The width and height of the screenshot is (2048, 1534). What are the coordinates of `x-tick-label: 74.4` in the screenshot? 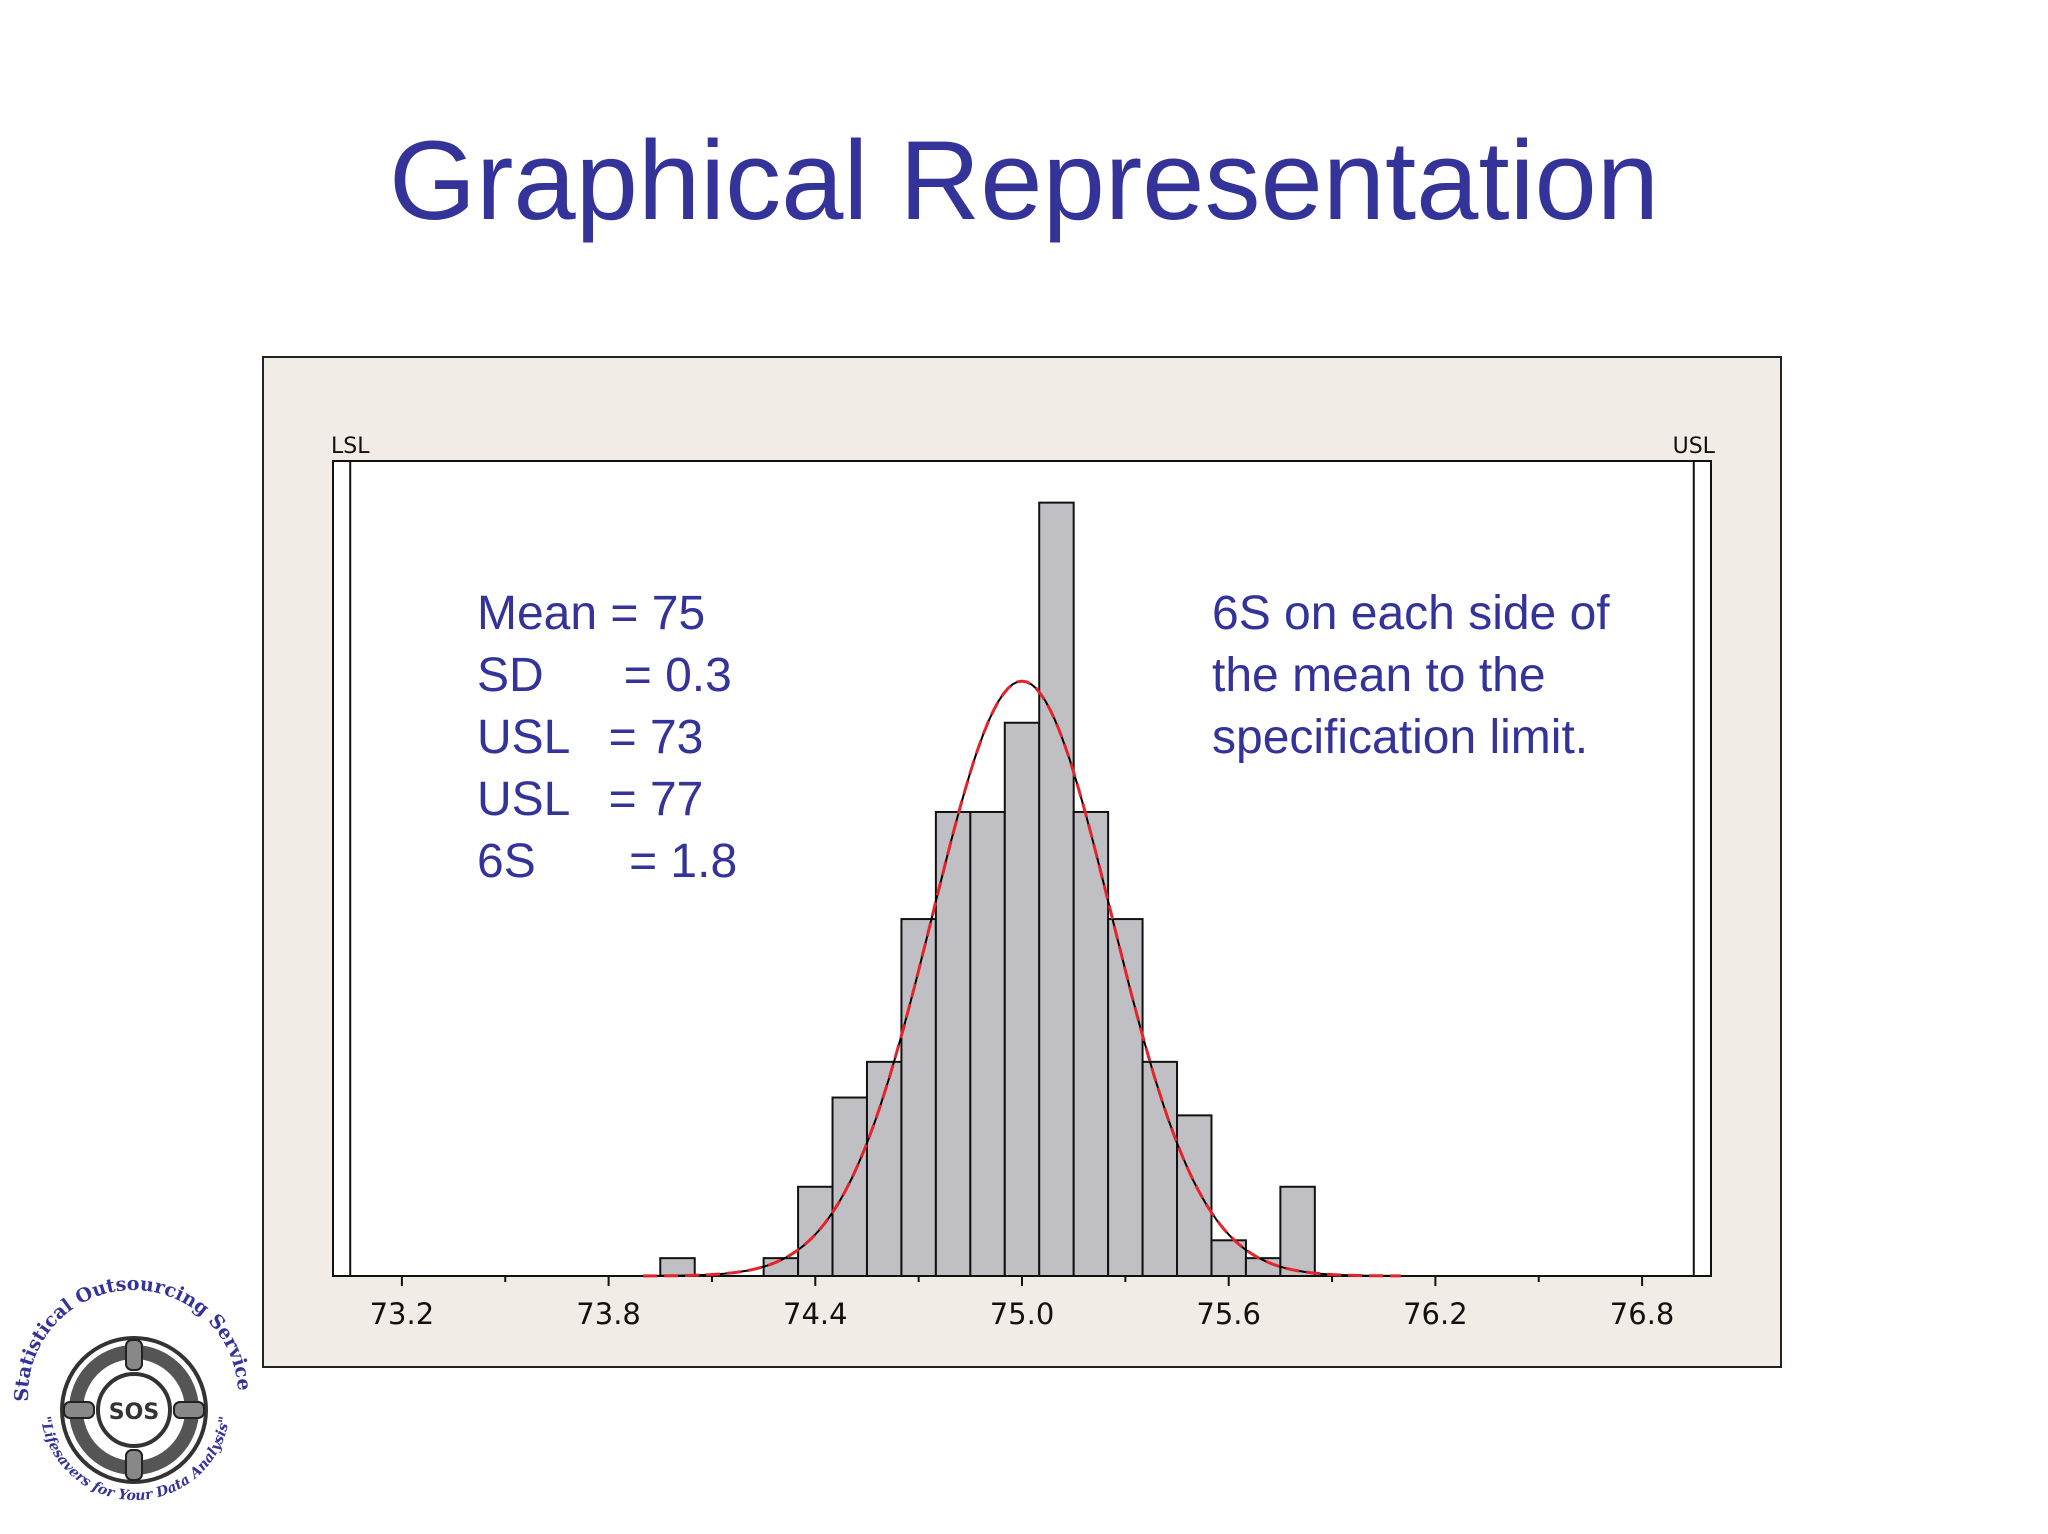 It's located at (815, 1314).